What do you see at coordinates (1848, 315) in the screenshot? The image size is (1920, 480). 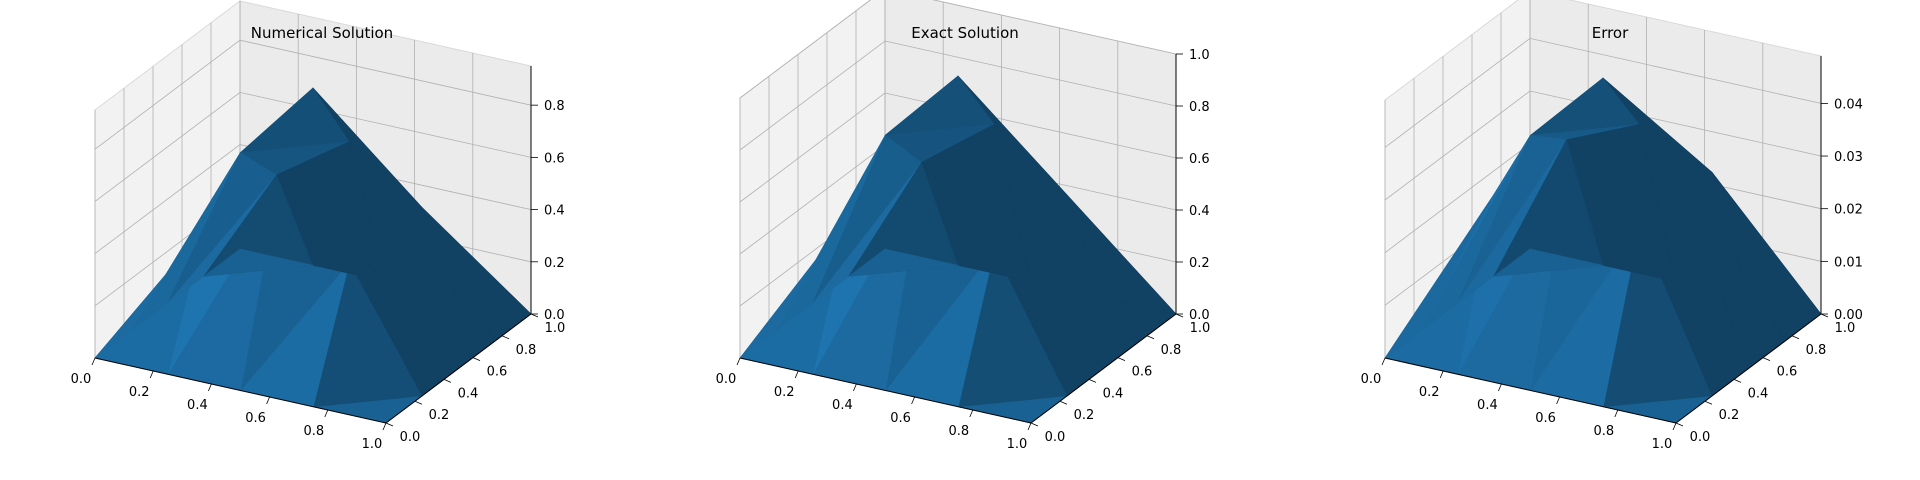 I see `z-tick-label: 0.00` at bounding box center [1848, 315].